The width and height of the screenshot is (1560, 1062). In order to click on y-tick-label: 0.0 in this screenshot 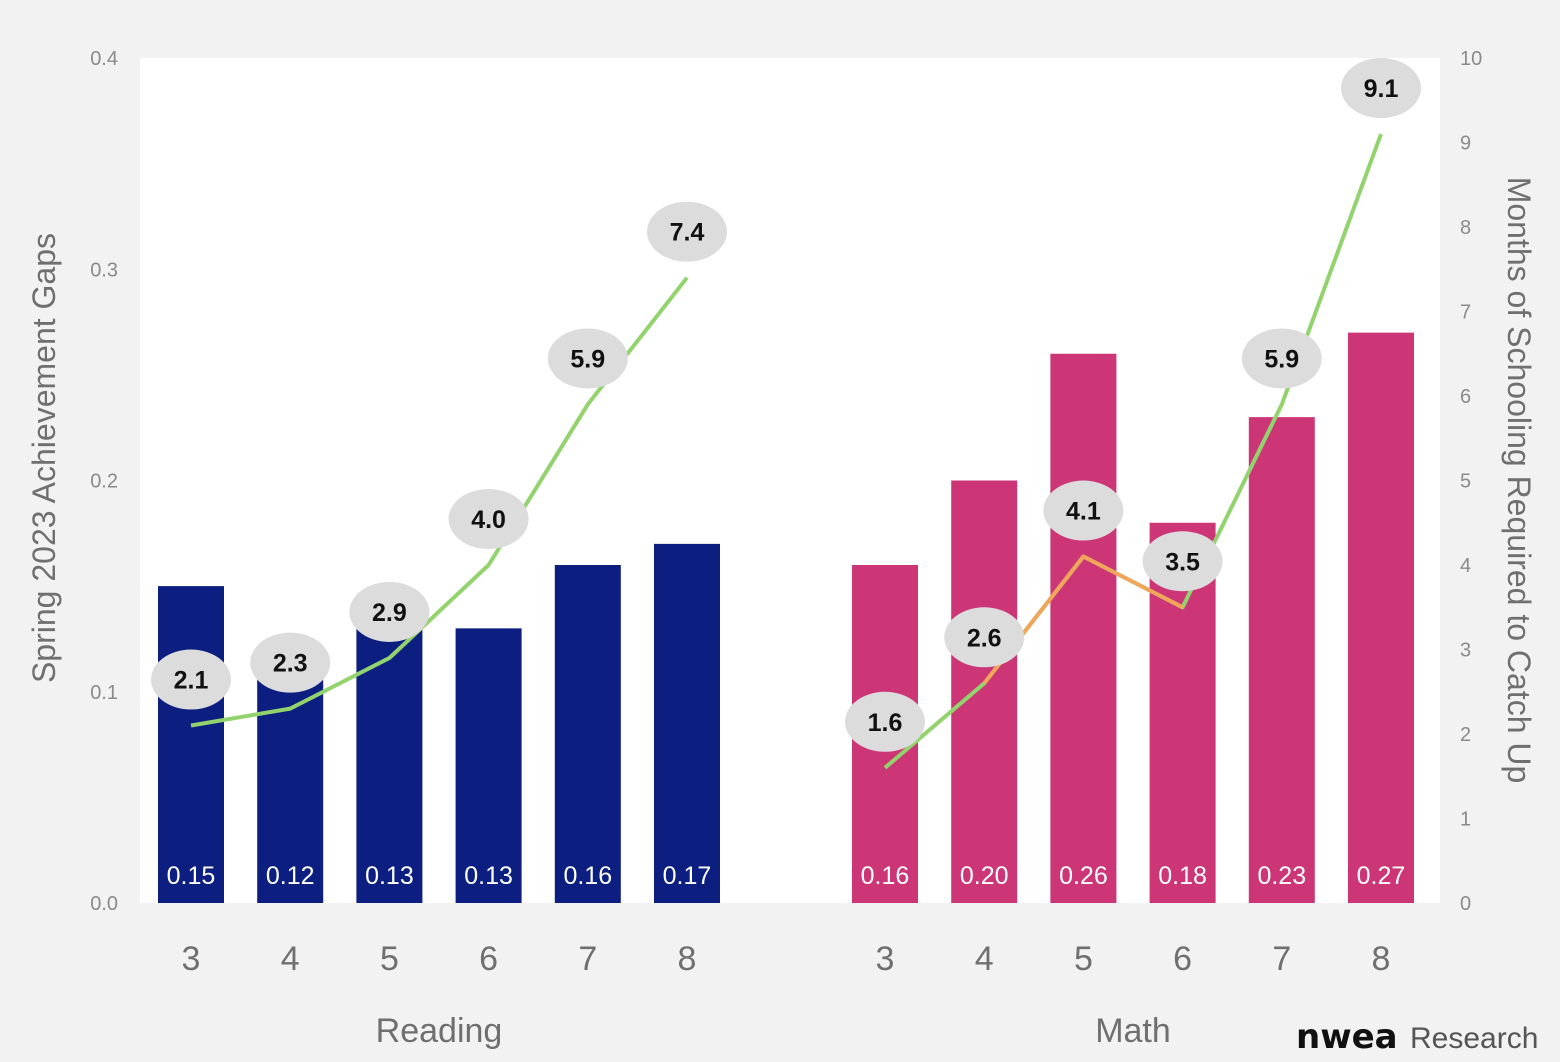, I will do `click(104, 904)`.